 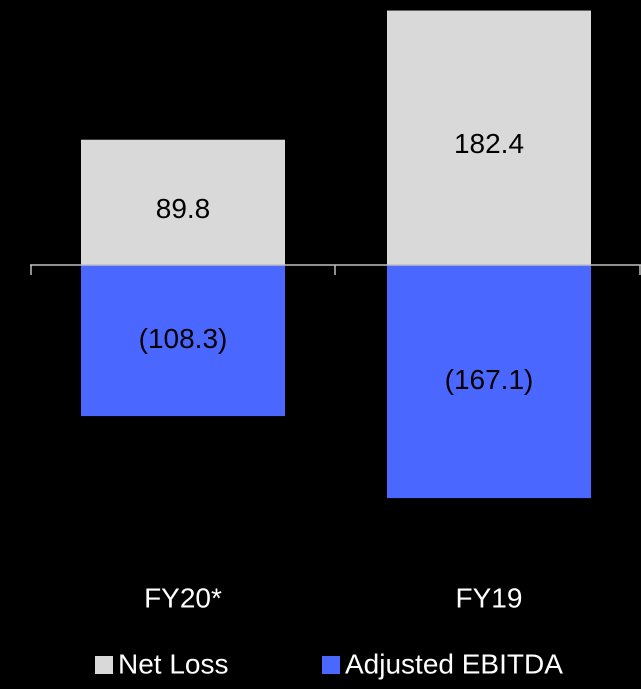 What do you see at coordinates (489, 143) in the screenshot?
I see `data-label: 182.4` at bounding box center [489, 143].